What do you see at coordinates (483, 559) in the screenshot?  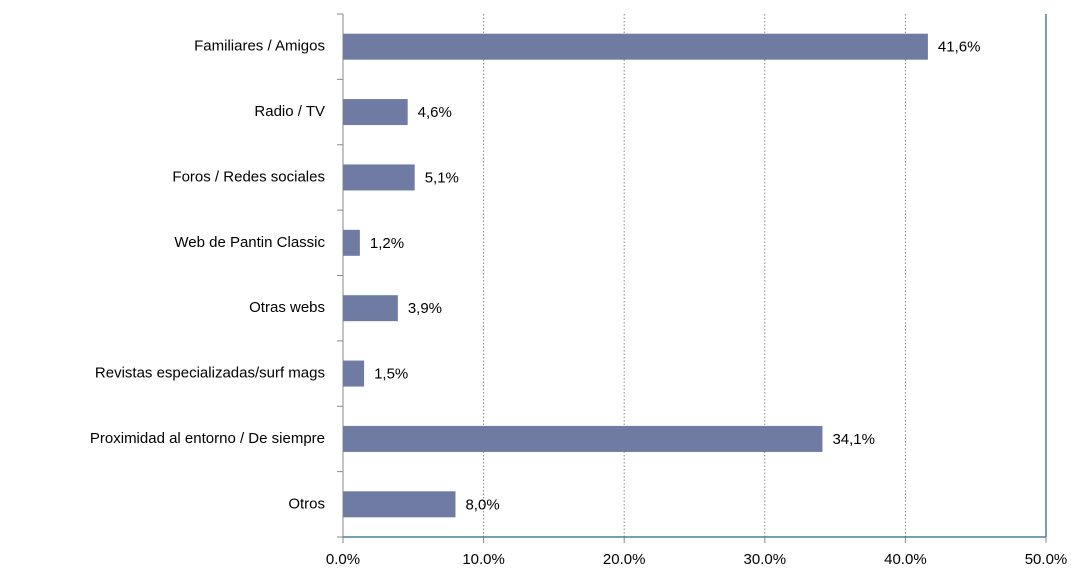 I see `x-tick-label: 10.0%` at bounding box center [483, 559].